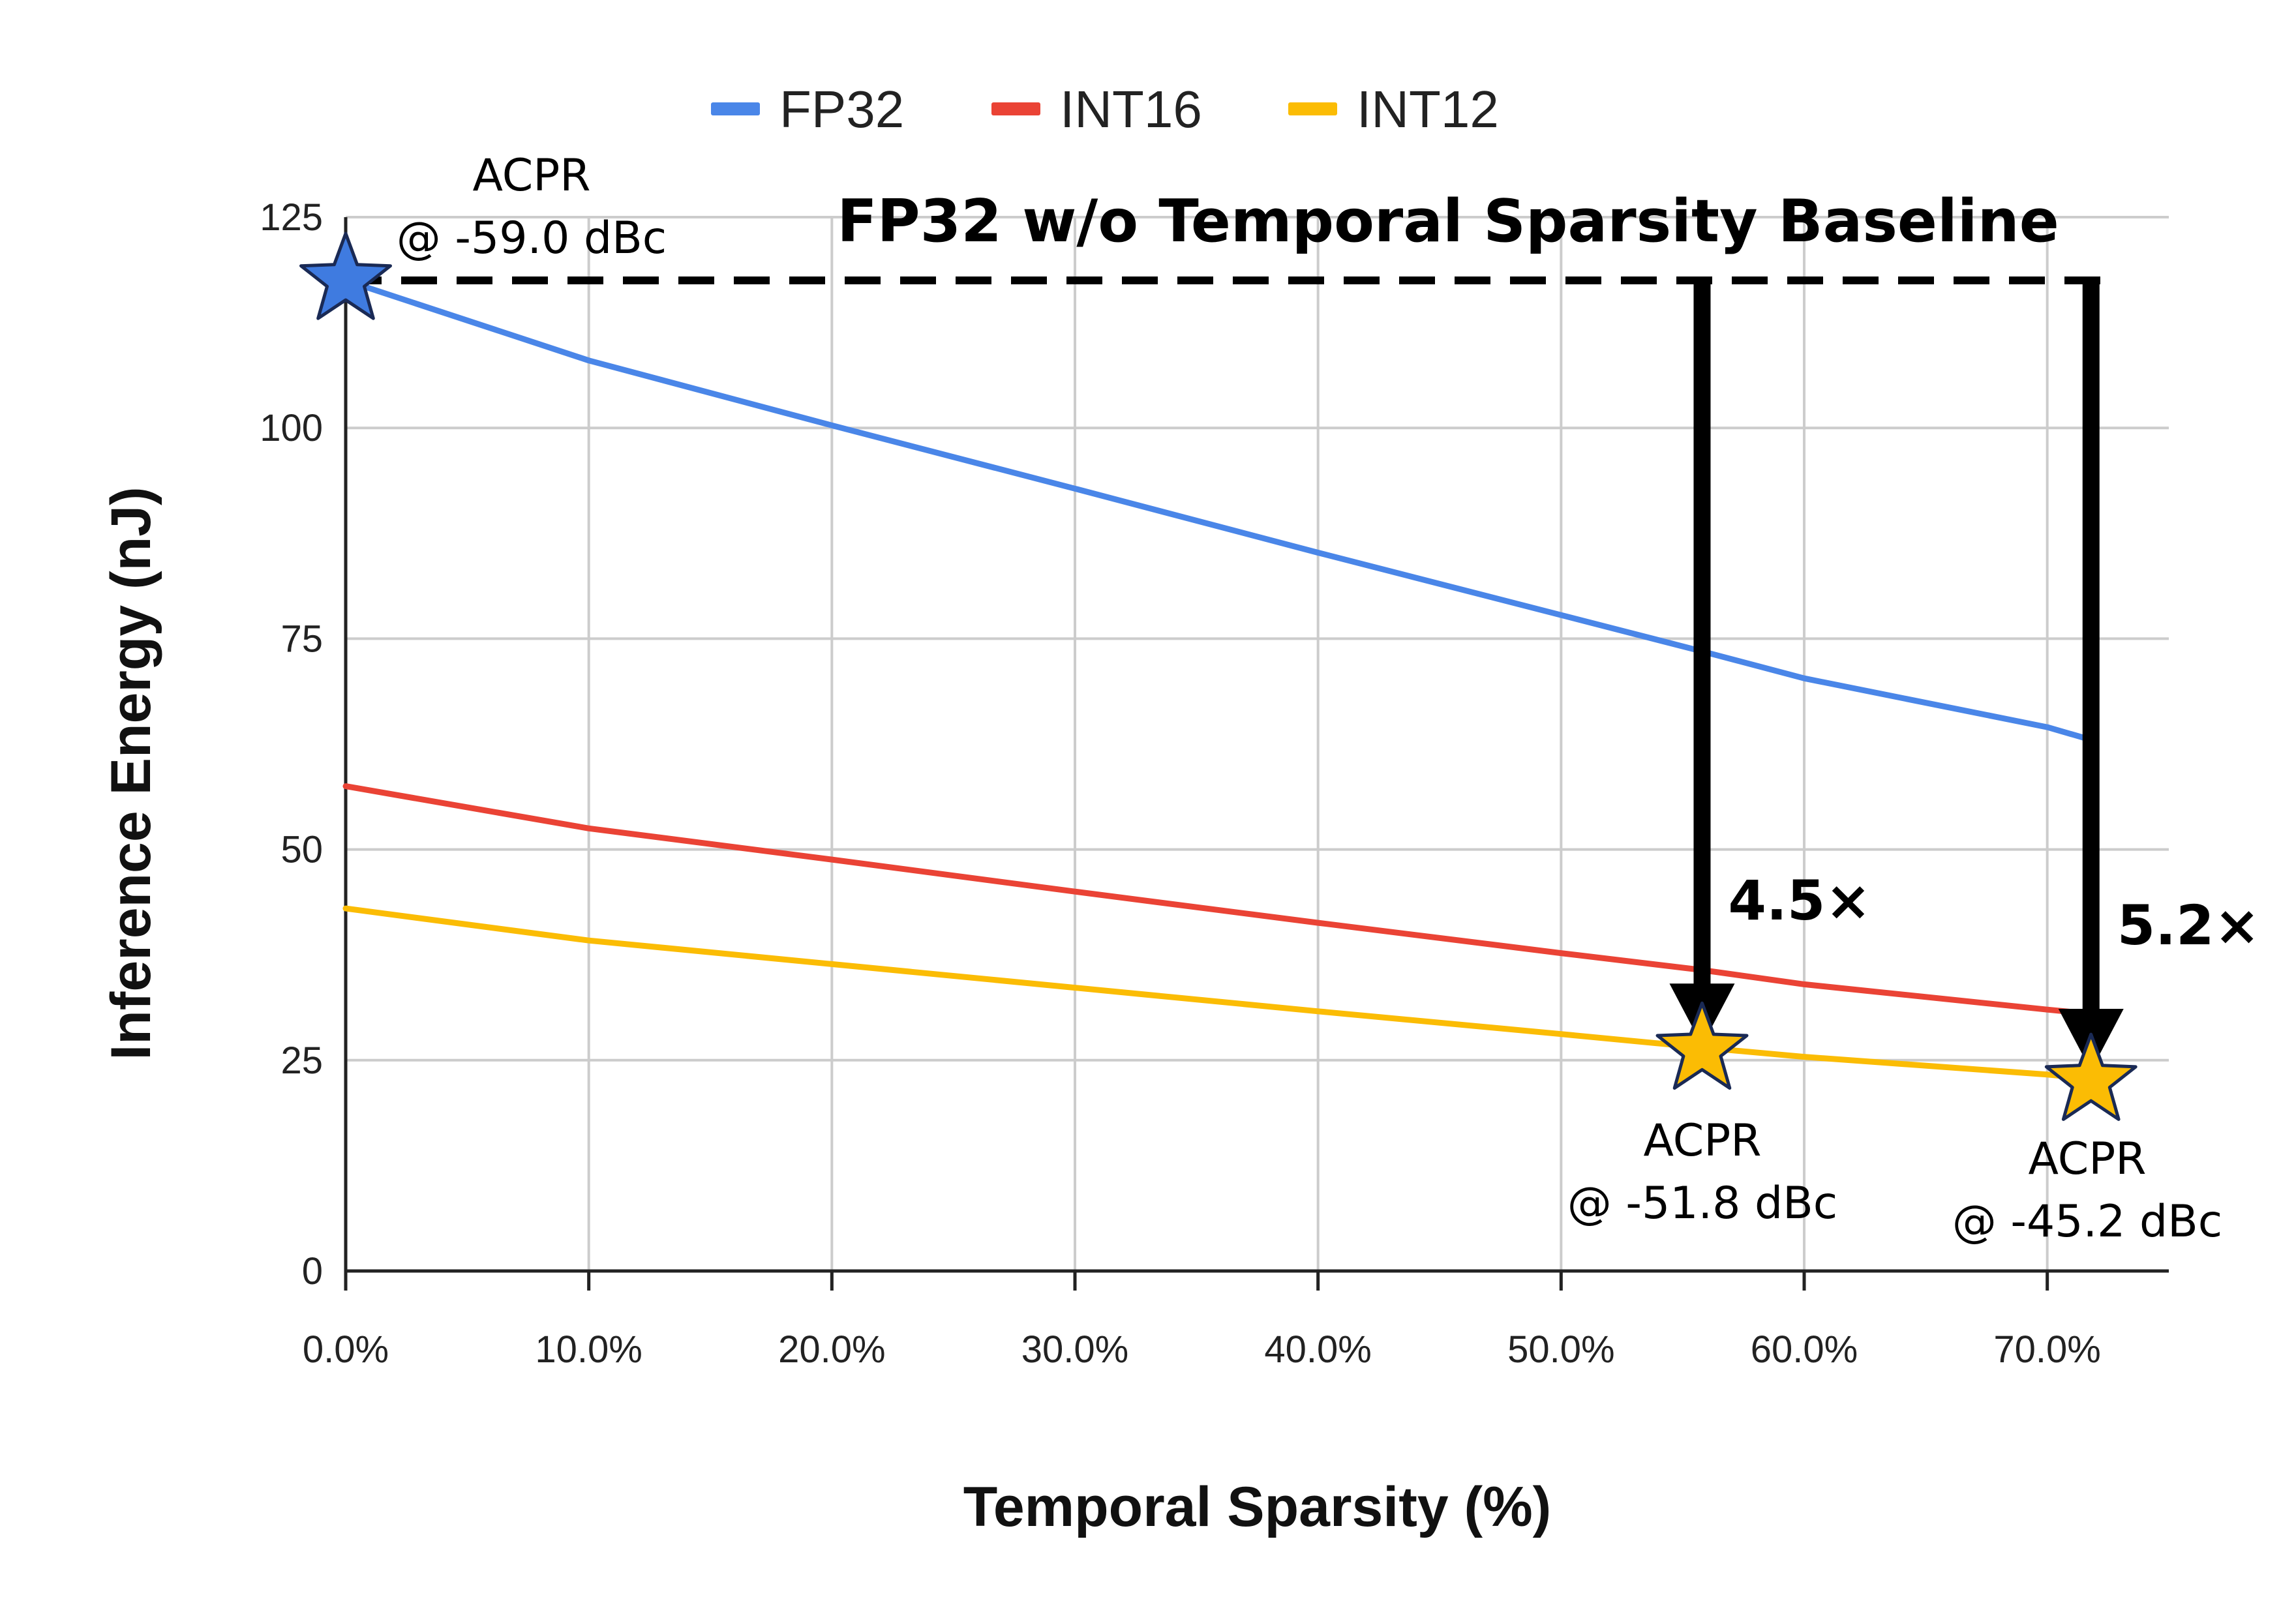 The width and height of the screenshot is (2296, 1614). I want to click on reduction-label: 4.5×, so click(1799, 901).